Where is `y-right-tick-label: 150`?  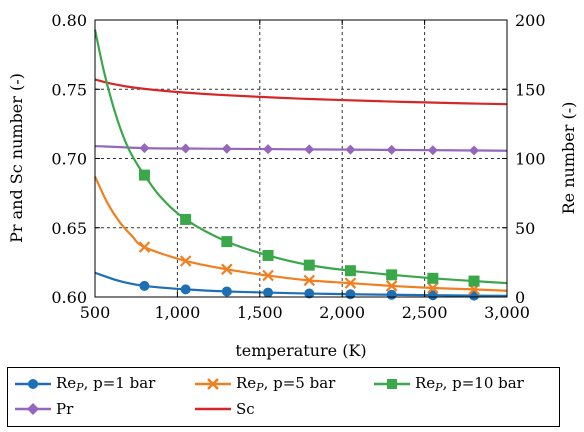
y-right-tick-label: 150 is located at coordinates (530, 89).